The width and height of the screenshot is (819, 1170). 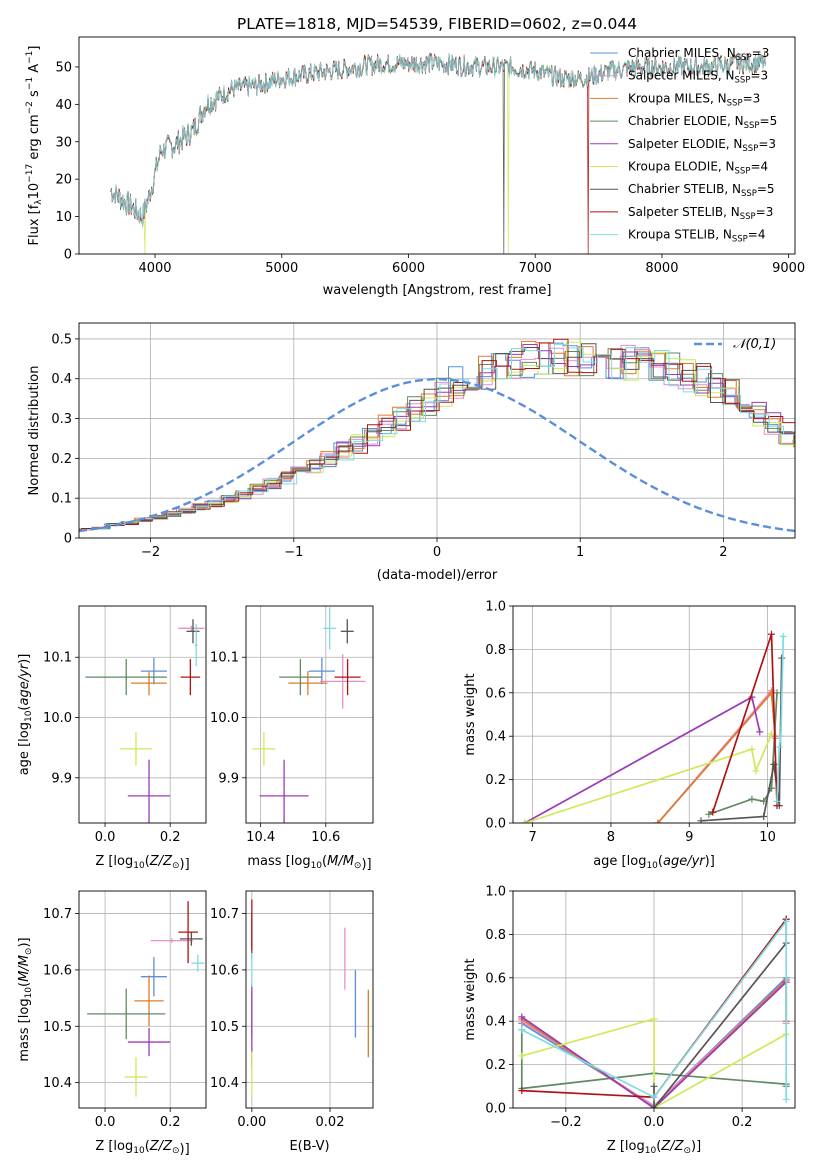 I want to click on y-axis-label: Flux [fλ10−17 erg cm−2 s−1 A−1], so click(x=34, y=146).